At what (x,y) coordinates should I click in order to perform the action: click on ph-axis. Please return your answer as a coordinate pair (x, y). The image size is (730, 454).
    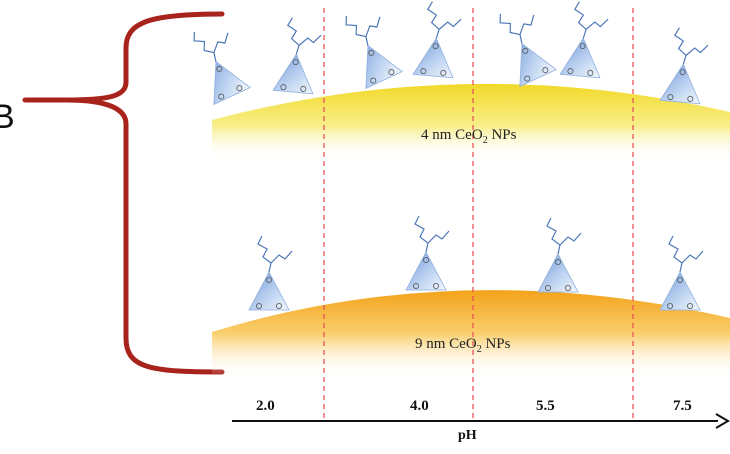
    Looking at the image, I should click on (481, 421).